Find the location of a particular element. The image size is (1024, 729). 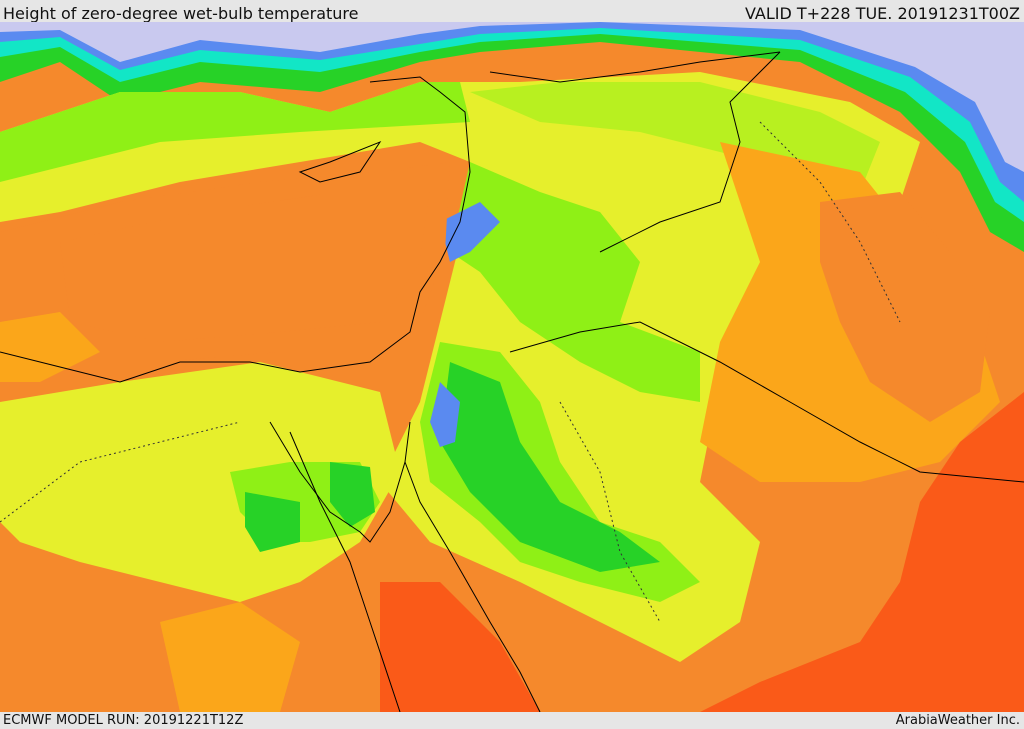

model-run: ECMWF MODEL RUN: 20191221T12Z is located at coordinates (123, 720).